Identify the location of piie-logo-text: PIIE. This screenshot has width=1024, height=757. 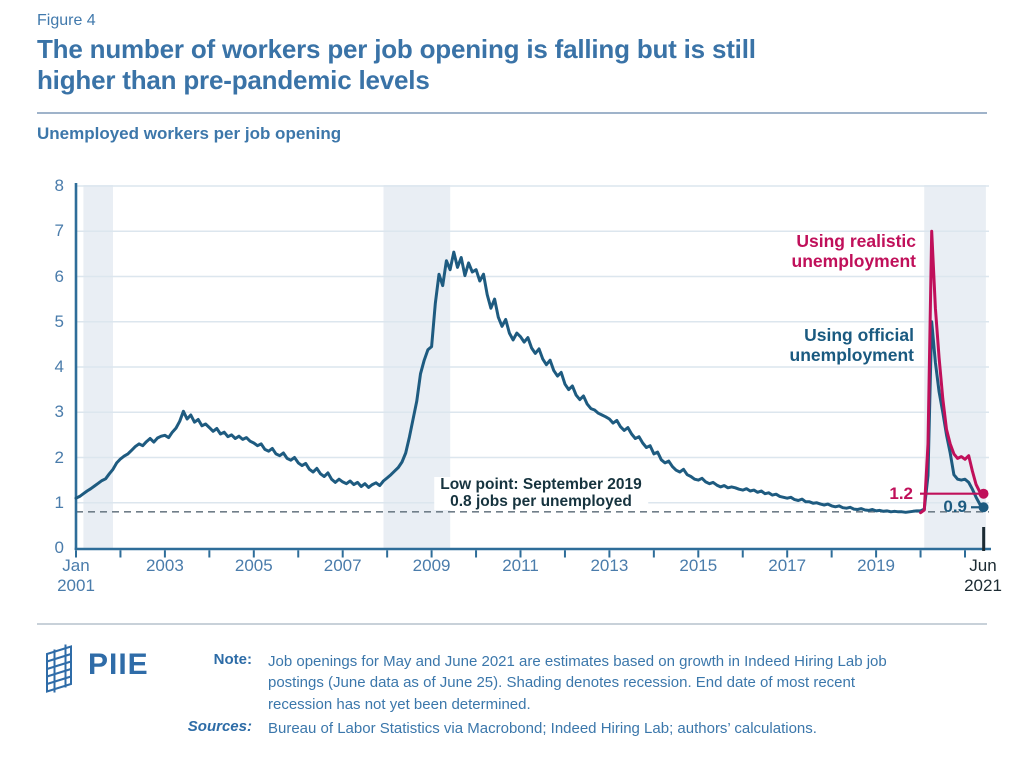
(118, 664).